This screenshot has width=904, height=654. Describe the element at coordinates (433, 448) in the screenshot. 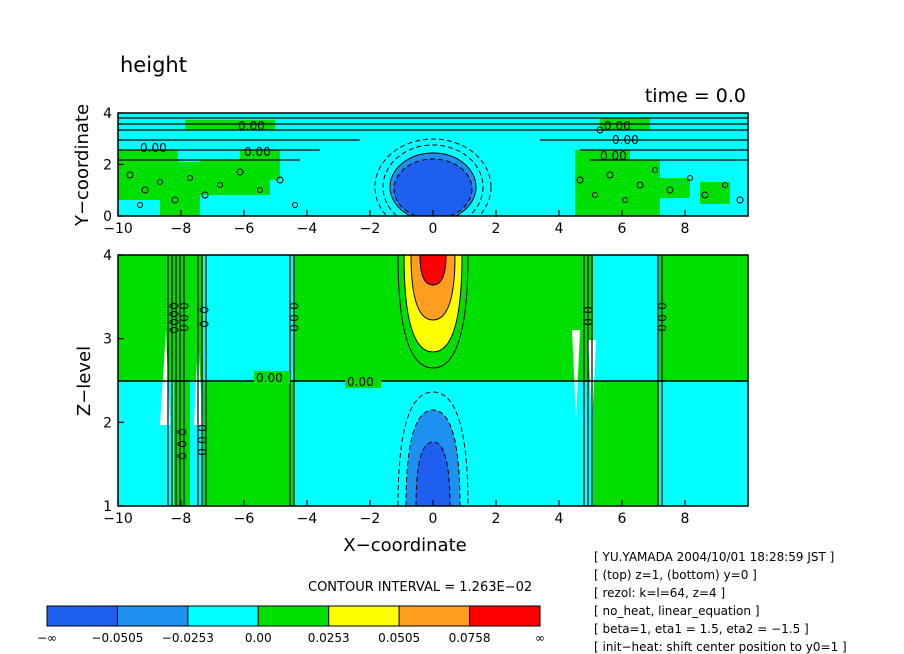

I see `negative-plume` at that location.